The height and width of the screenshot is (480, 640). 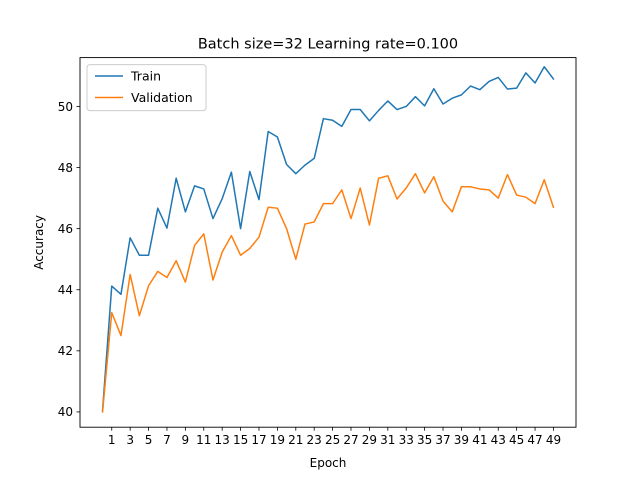 I want to click on x-tick-label: 13, so click(x=222, y=440).